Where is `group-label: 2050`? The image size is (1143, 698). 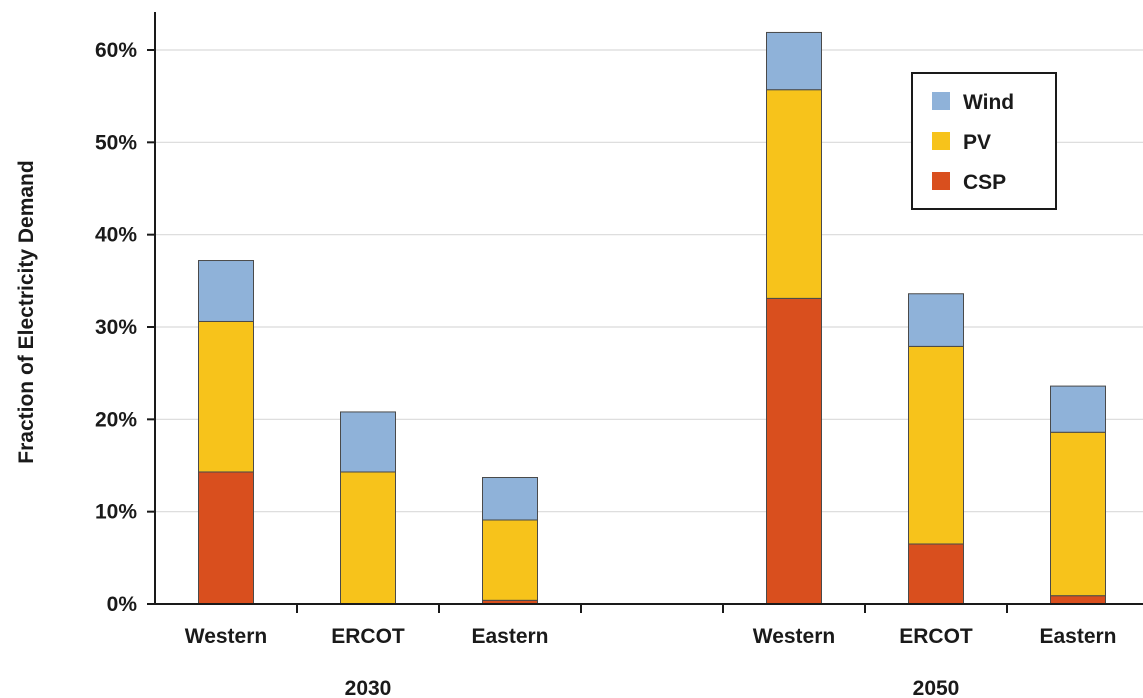
group-label: 2050 is located at coordinates (936, 687).